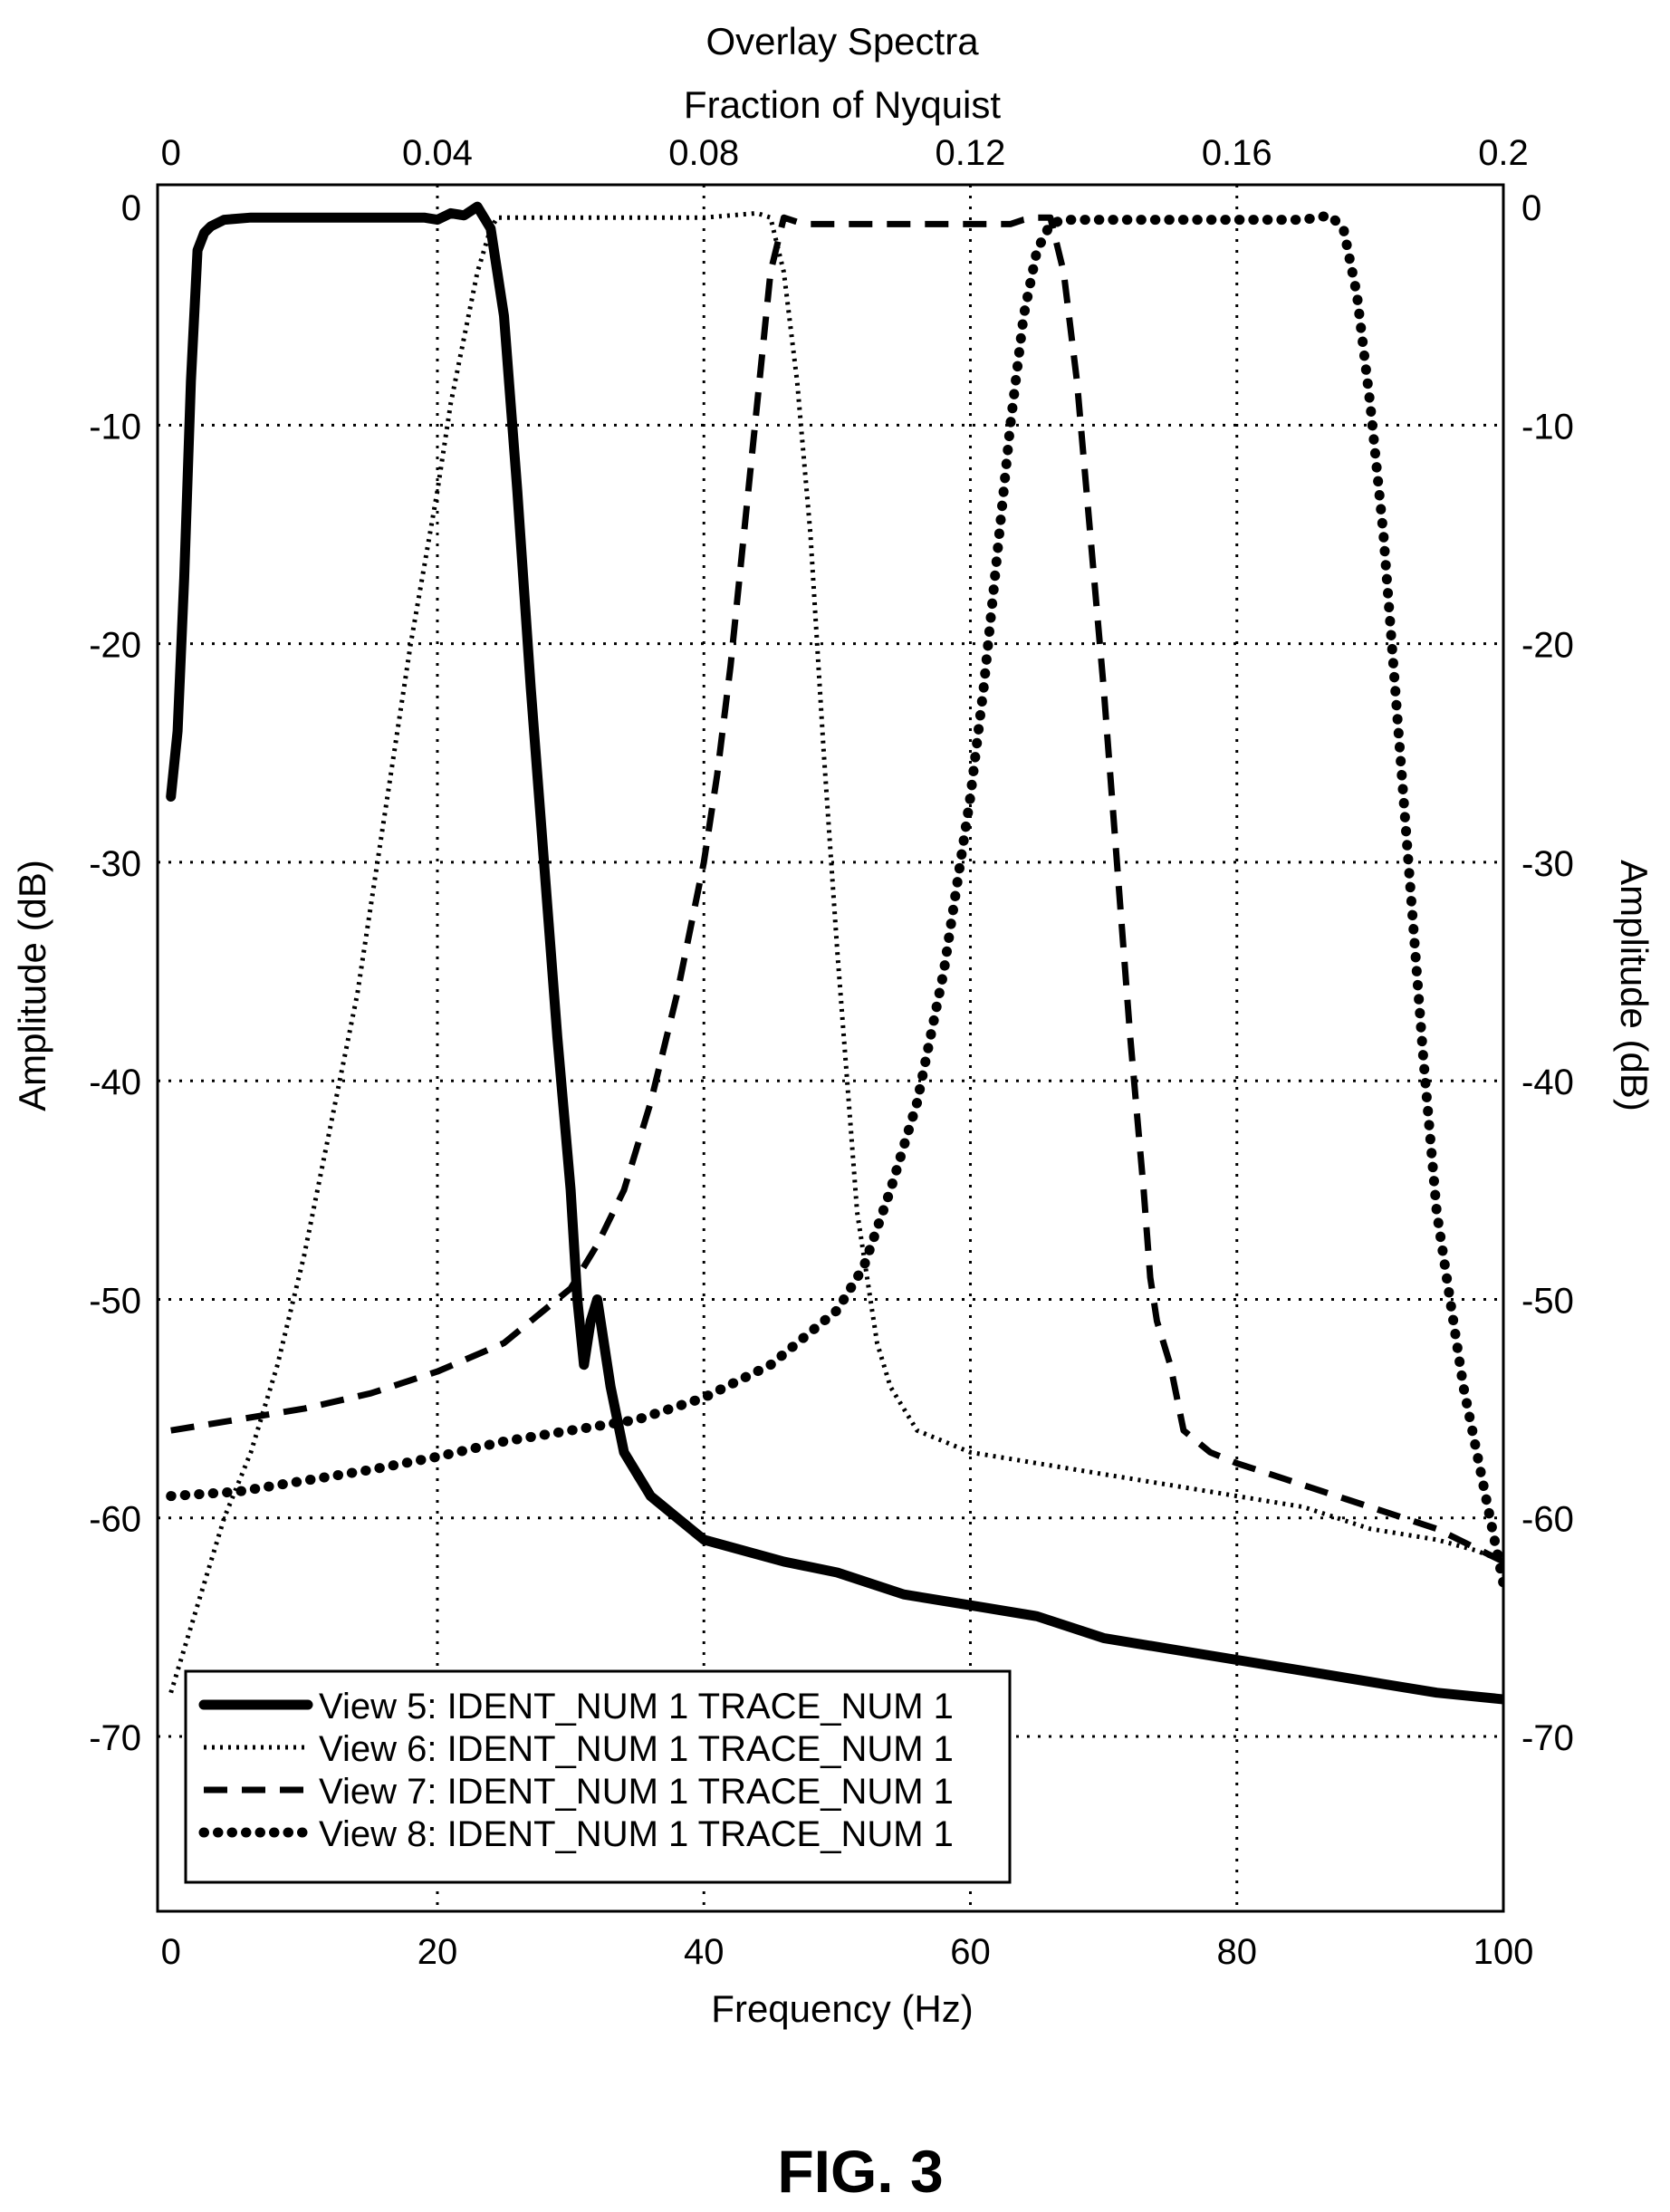 This screenshot has width=1670, height=2212. I want to click on y-tick-label: -50, so click(115, 1301).